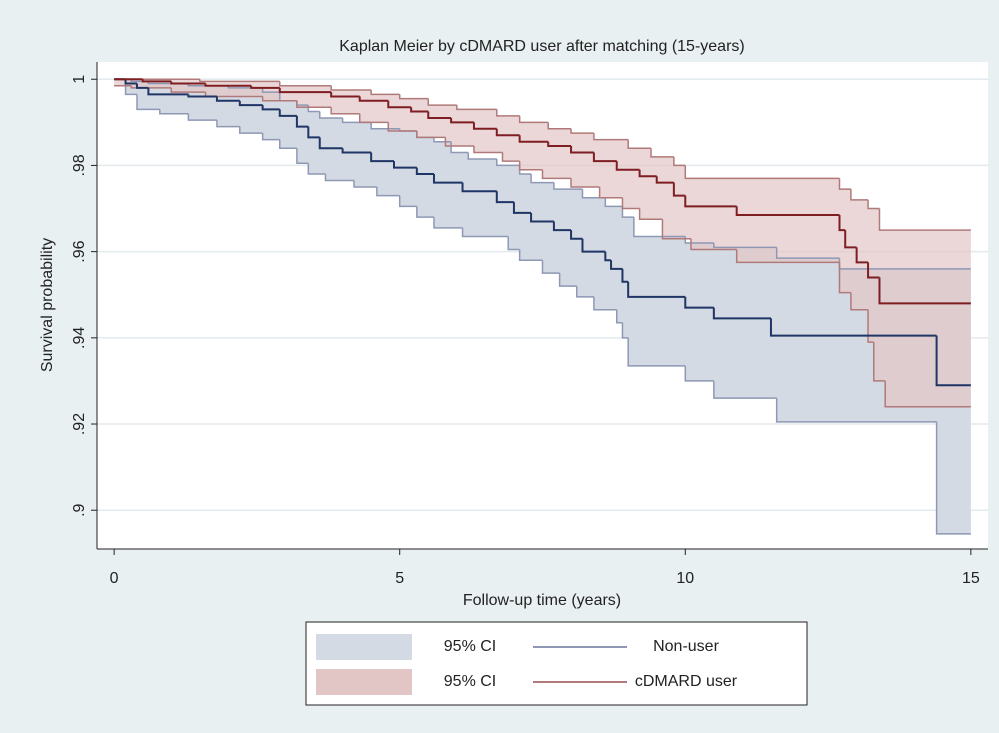  Describe the element at coordinates (686, 681) in the screenshot. I see `legend-label: cDMARD user` at that location.